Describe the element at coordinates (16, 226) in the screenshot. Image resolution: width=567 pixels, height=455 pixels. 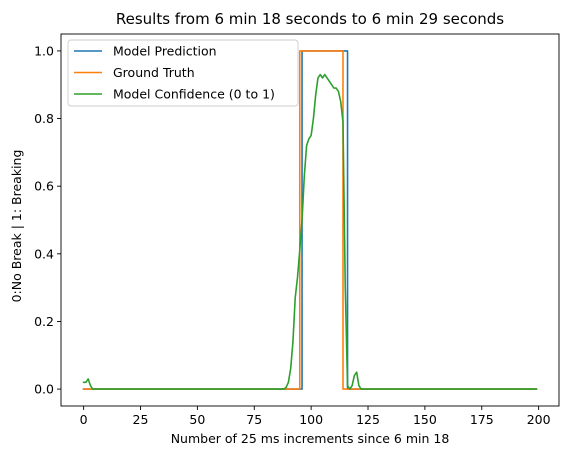
I see `y-axis-title: 0:No Break | 1: Breaking` at that location.